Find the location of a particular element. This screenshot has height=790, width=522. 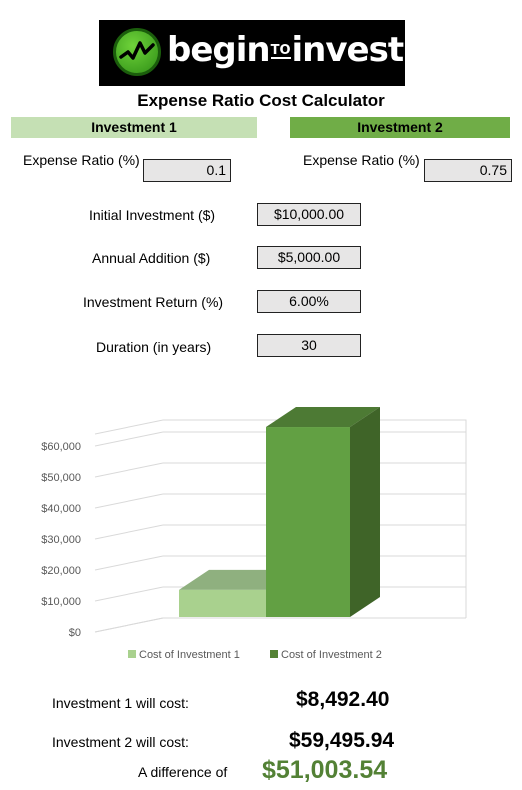

logo-invest: invest is located at coordinates (348, 50).